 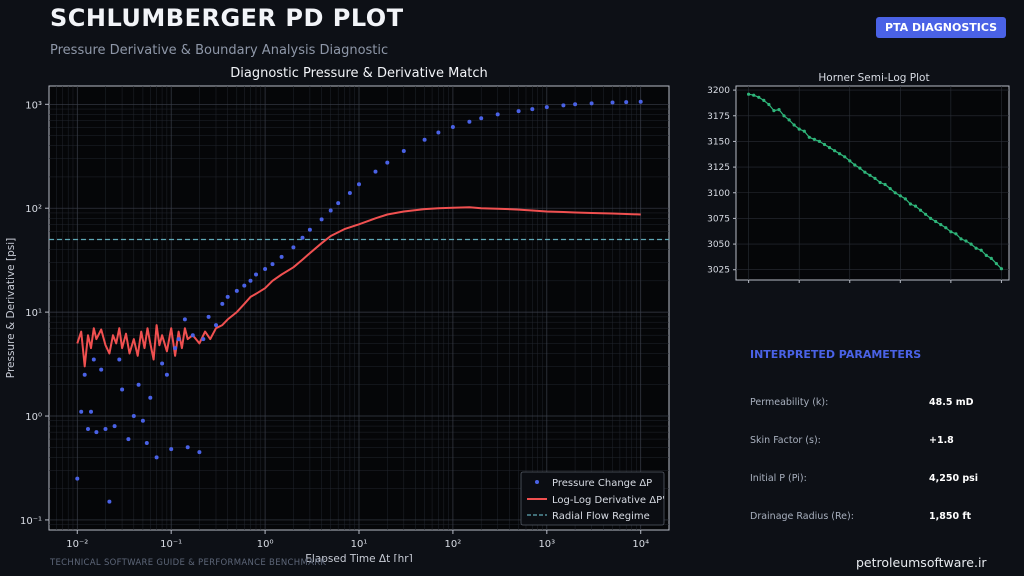 What do you see at coordinates (718, 142) in the screenshot?
I see `horner-y-tick-label: 3150` at bounding box center [718, 142].